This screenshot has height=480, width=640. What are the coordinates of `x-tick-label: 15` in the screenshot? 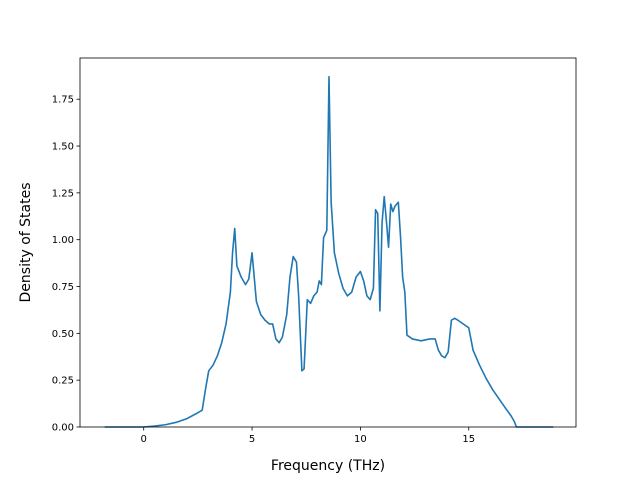 It's located at (468, 439).